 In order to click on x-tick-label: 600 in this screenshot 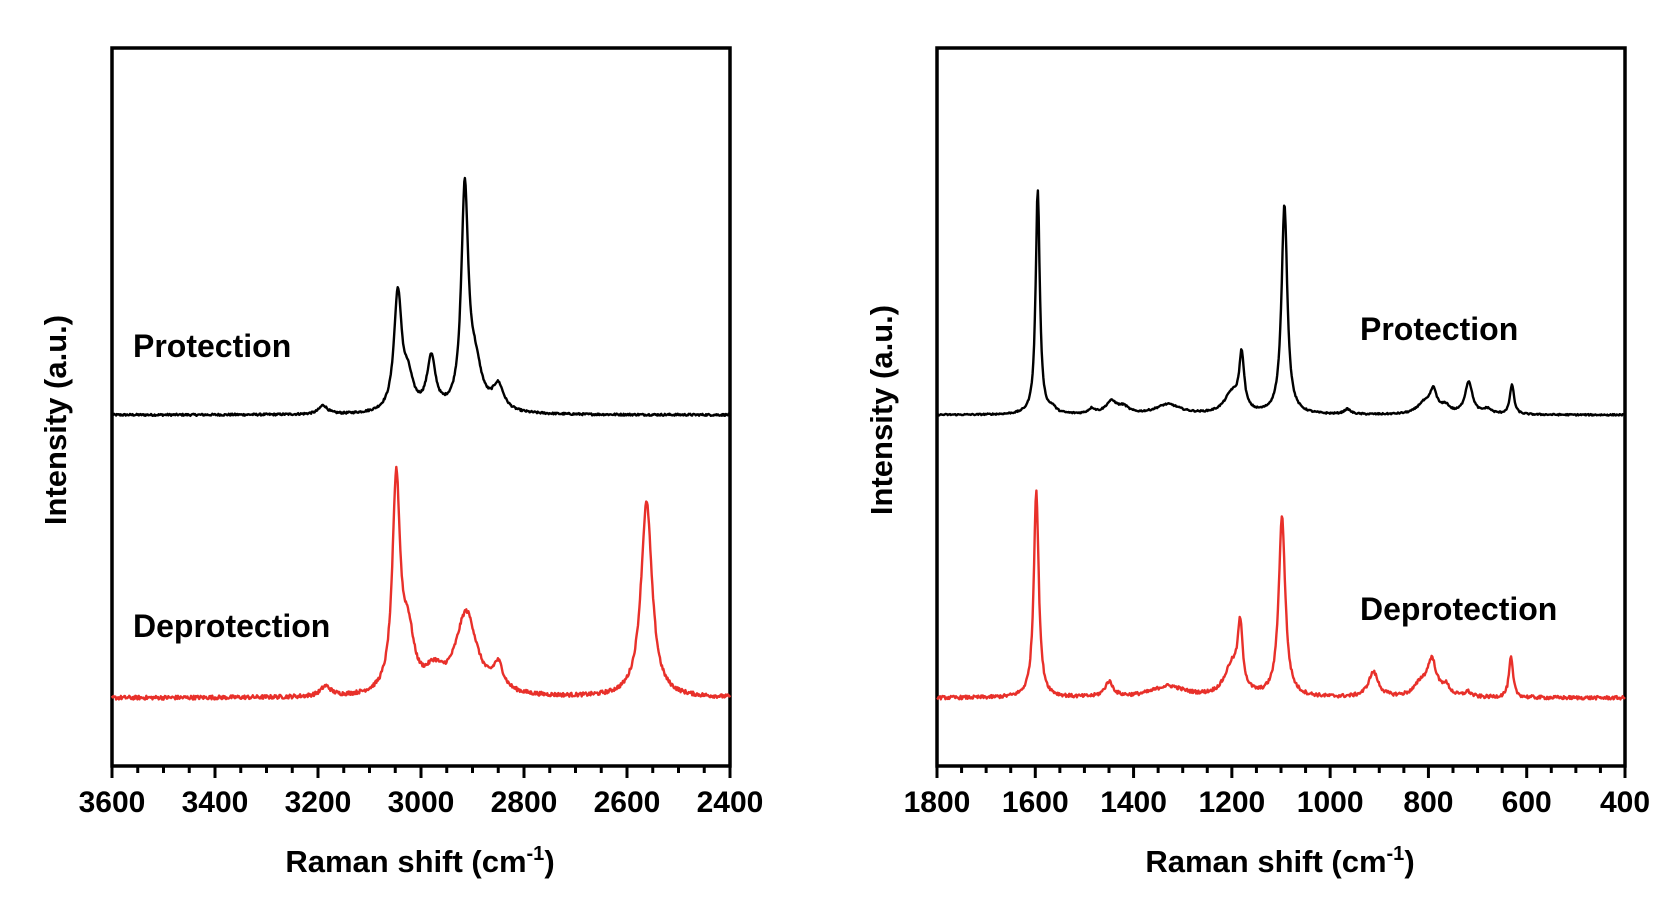, I will do `click(1527, 802)`.